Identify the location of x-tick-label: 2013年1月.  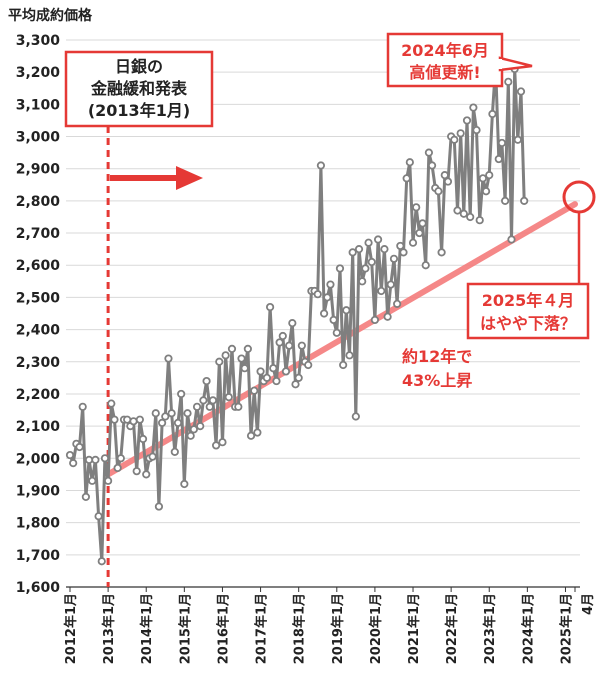
(109, 628).